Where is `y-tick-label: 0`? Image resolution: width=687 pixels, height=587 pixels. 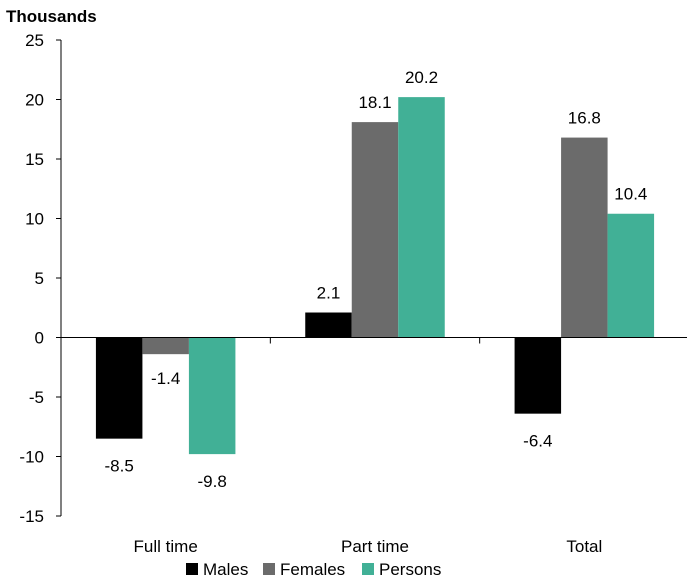
y-tick-label: 0 is located at coordinates (39, 338).